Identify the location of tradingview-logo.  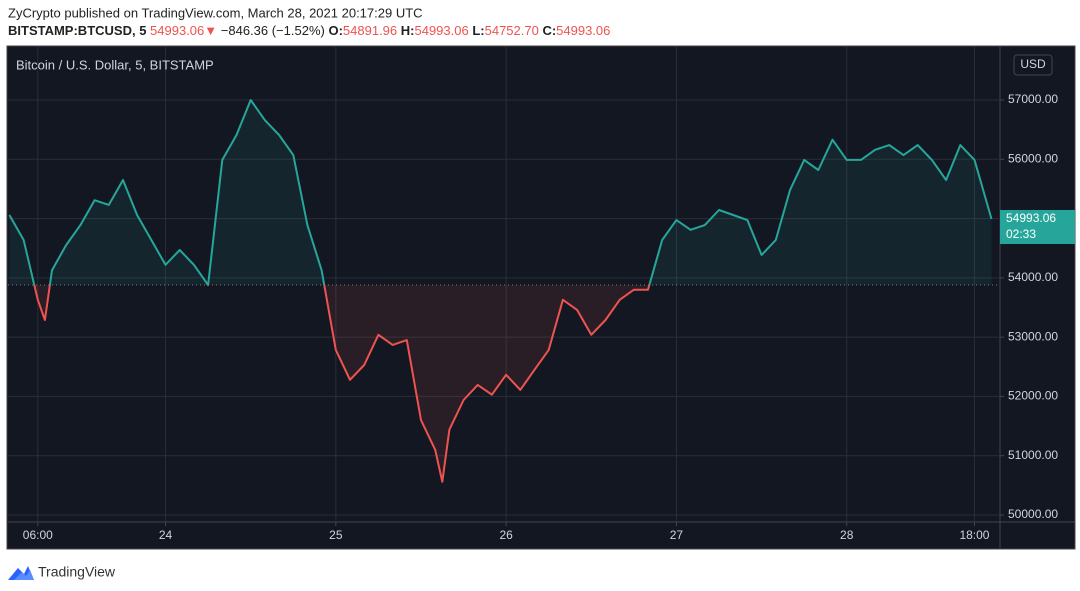
(21, 573).